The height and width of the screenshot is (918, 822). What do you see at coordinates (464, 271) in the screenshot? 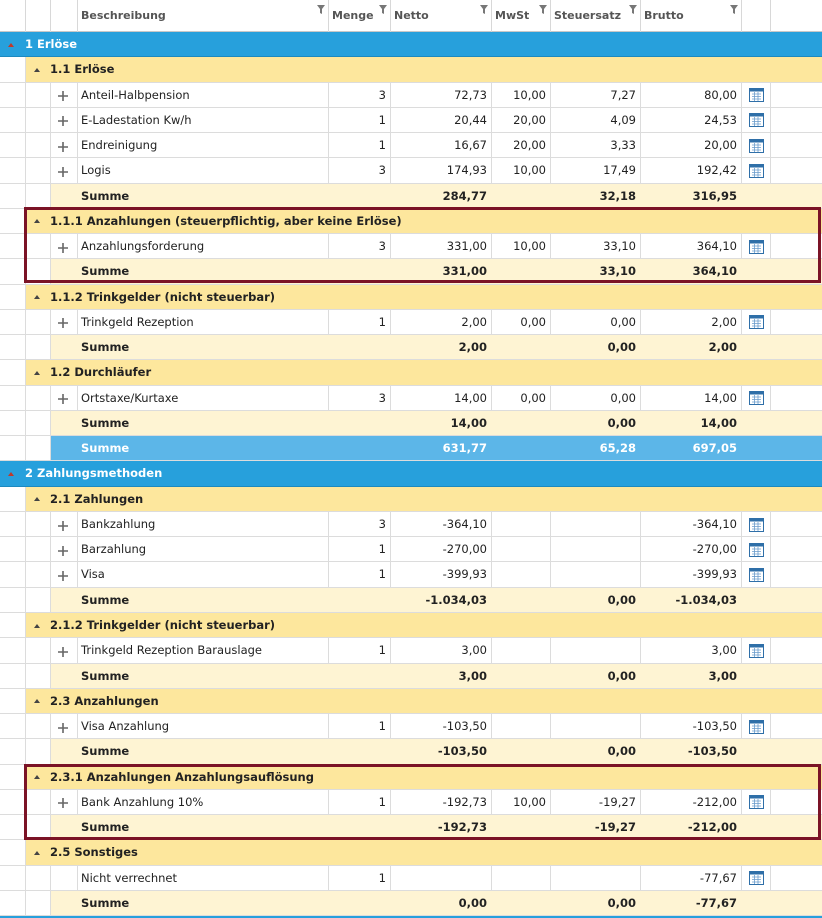
I see `sum-value: 331,00` at bounding box center [464, 271].